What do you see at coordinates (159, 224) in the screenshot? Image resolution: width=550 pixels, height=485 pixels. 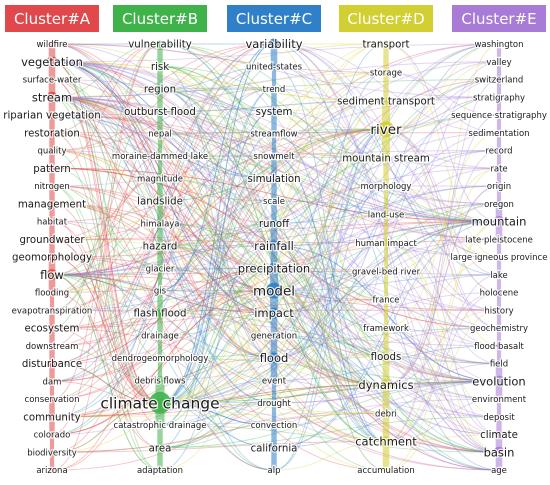 I see `keyword-label: himalaya` at bounding box center [159, 224].